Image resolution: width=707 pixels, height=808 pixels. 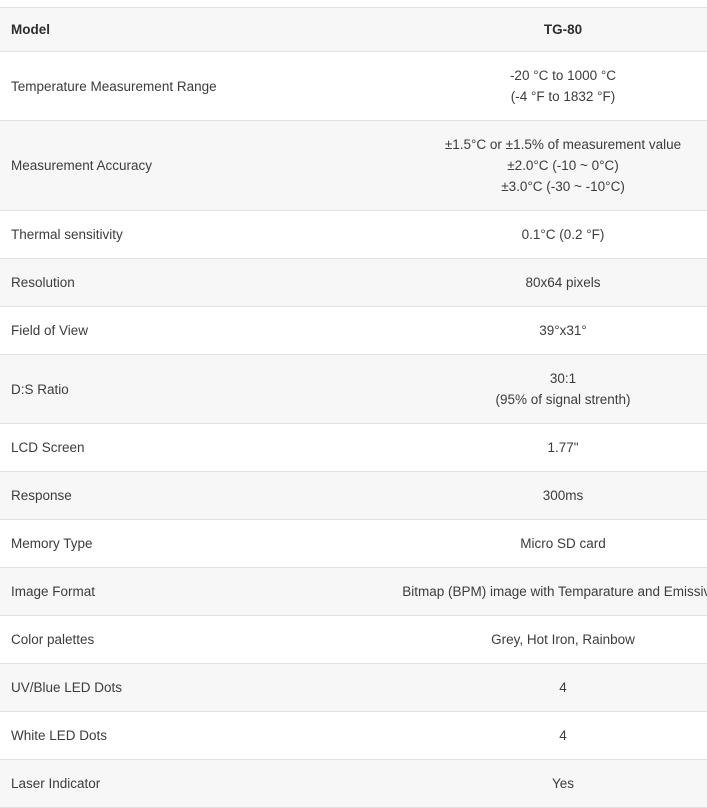 I want to click on spec-label: Field of View, so click(x=50, y=330).